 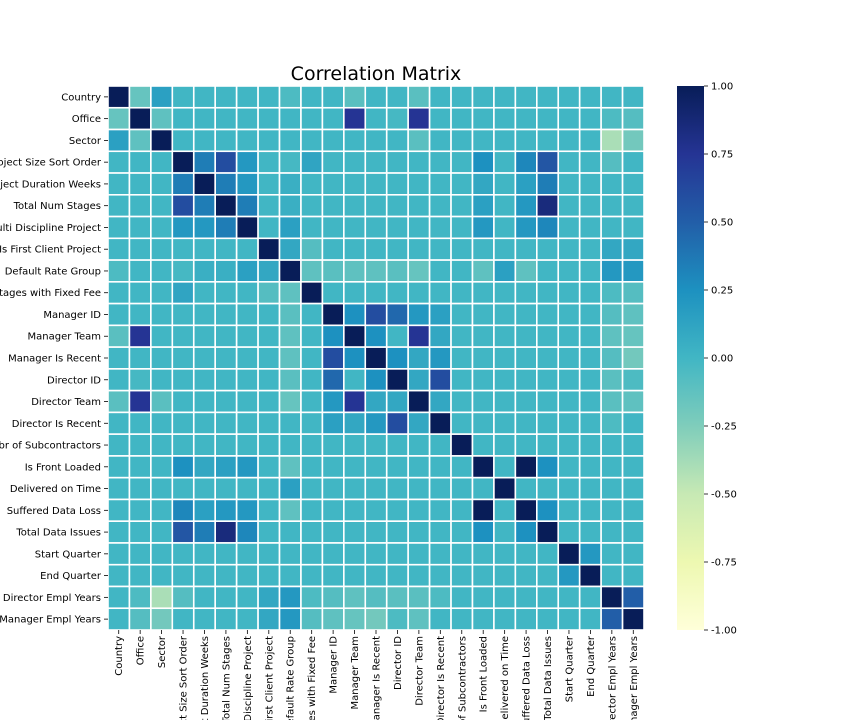 What do you see at coordinates (54, 511) in the screenshot?
I see `y-tick-label: Suffered Data Loss` at bounding box center [54, 511].